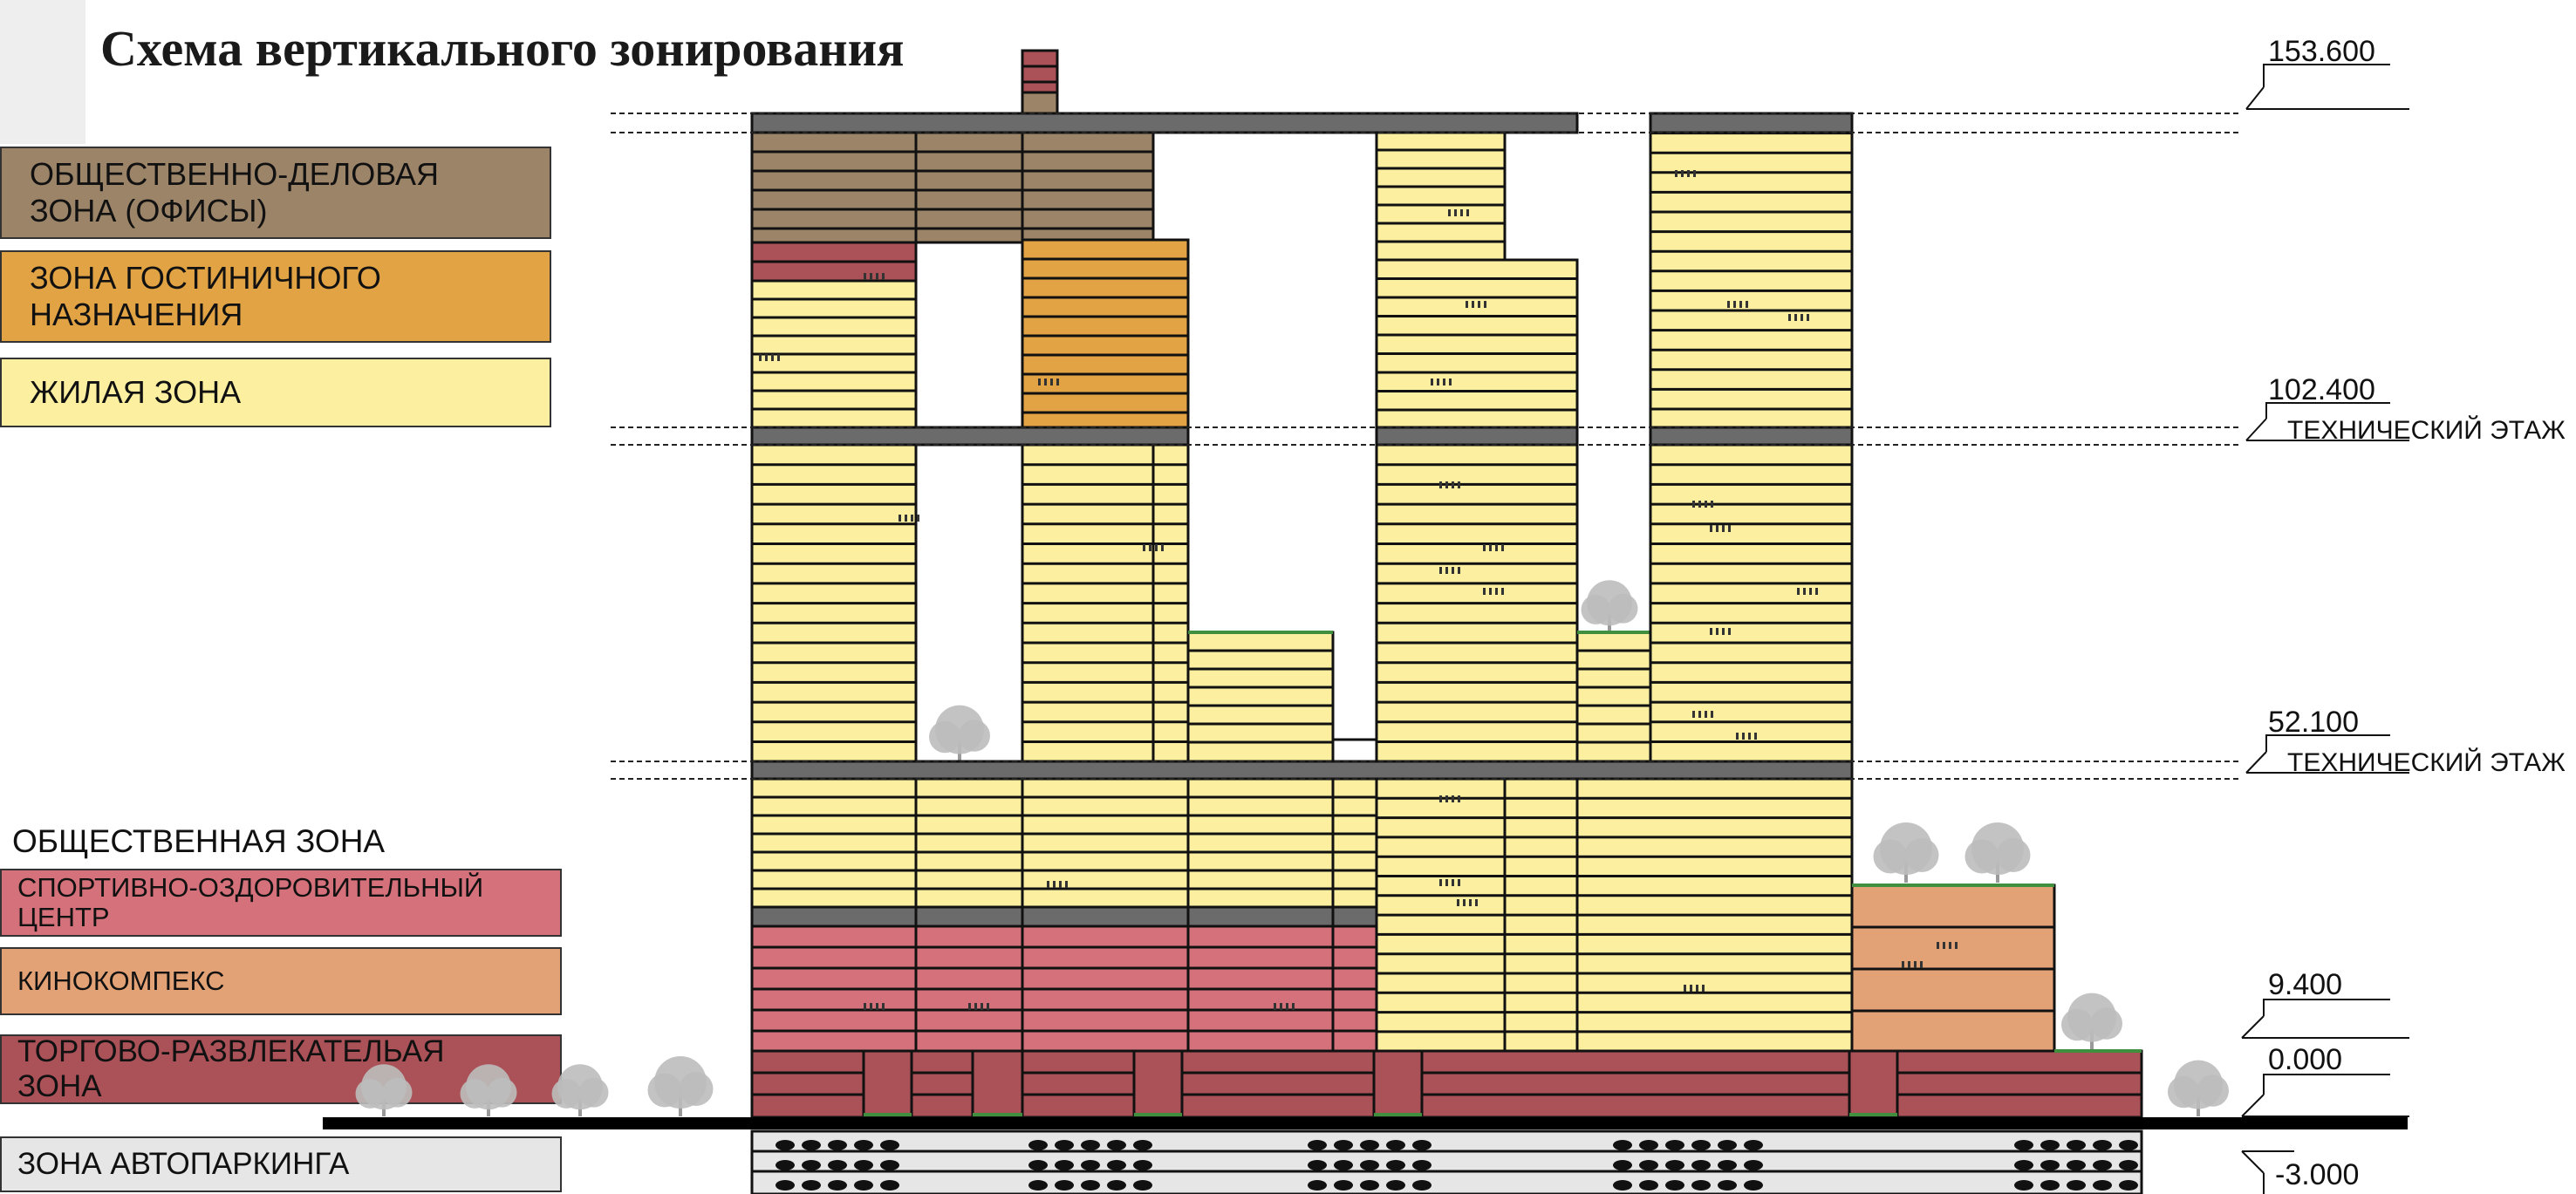  What do you see at coordinates (1446, 1084) in the screenshot?
I see `retail-ground-floor` at bounding box center [1446, 1084].